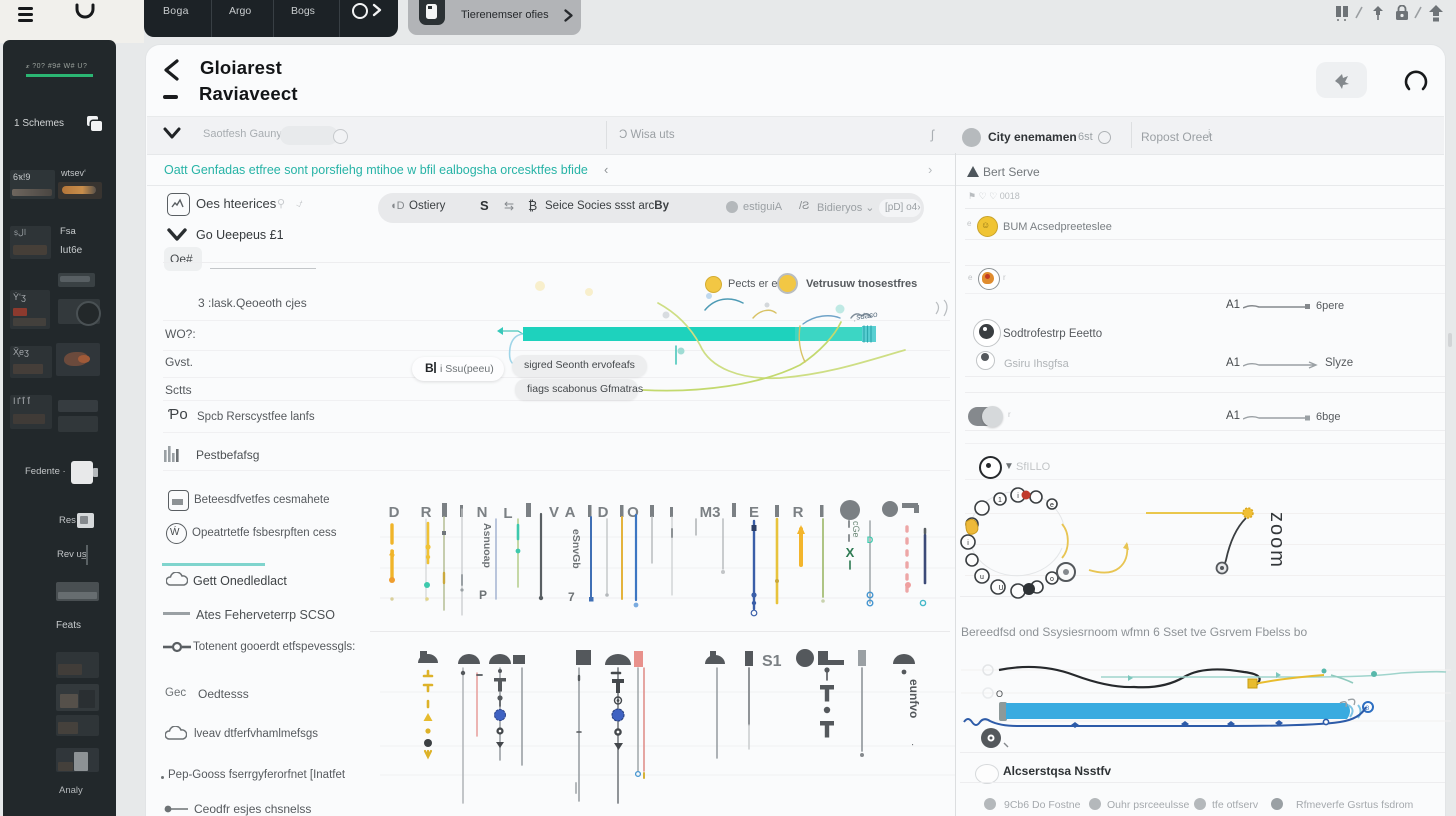  Describe the element at coordinates (507, 513) in the screenshot. I see `svg-text: L` at that location.